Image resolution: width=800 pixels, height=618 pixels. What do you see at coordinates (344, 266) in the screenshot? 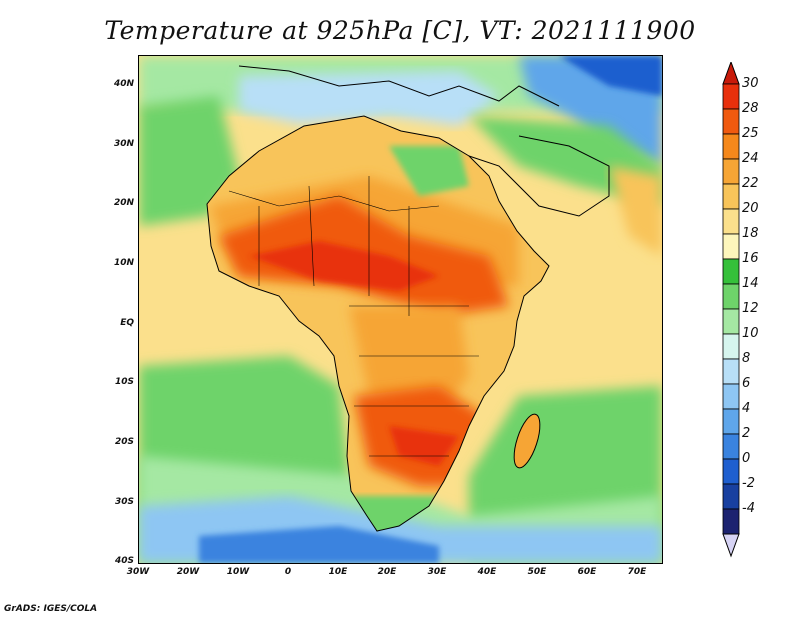
I see `sahel-core` at bounding box center [344, 266].